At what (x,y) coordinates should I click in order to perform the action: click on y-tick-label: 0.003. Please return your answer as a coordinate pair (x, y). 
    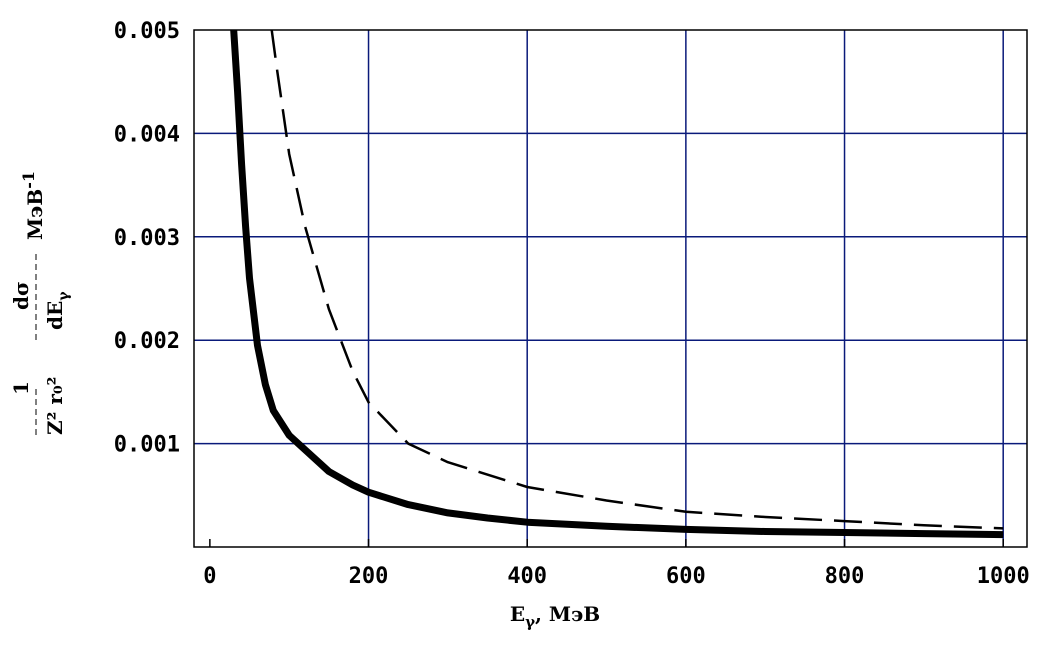
    Looking at the image, I should click on (147, 238).